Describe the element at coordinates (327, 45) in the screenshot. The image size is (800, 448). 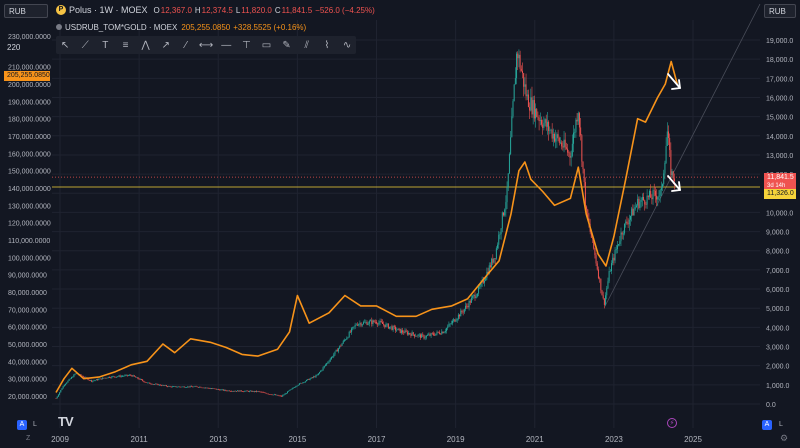
I see `regression-icon: ⌇` at that location.